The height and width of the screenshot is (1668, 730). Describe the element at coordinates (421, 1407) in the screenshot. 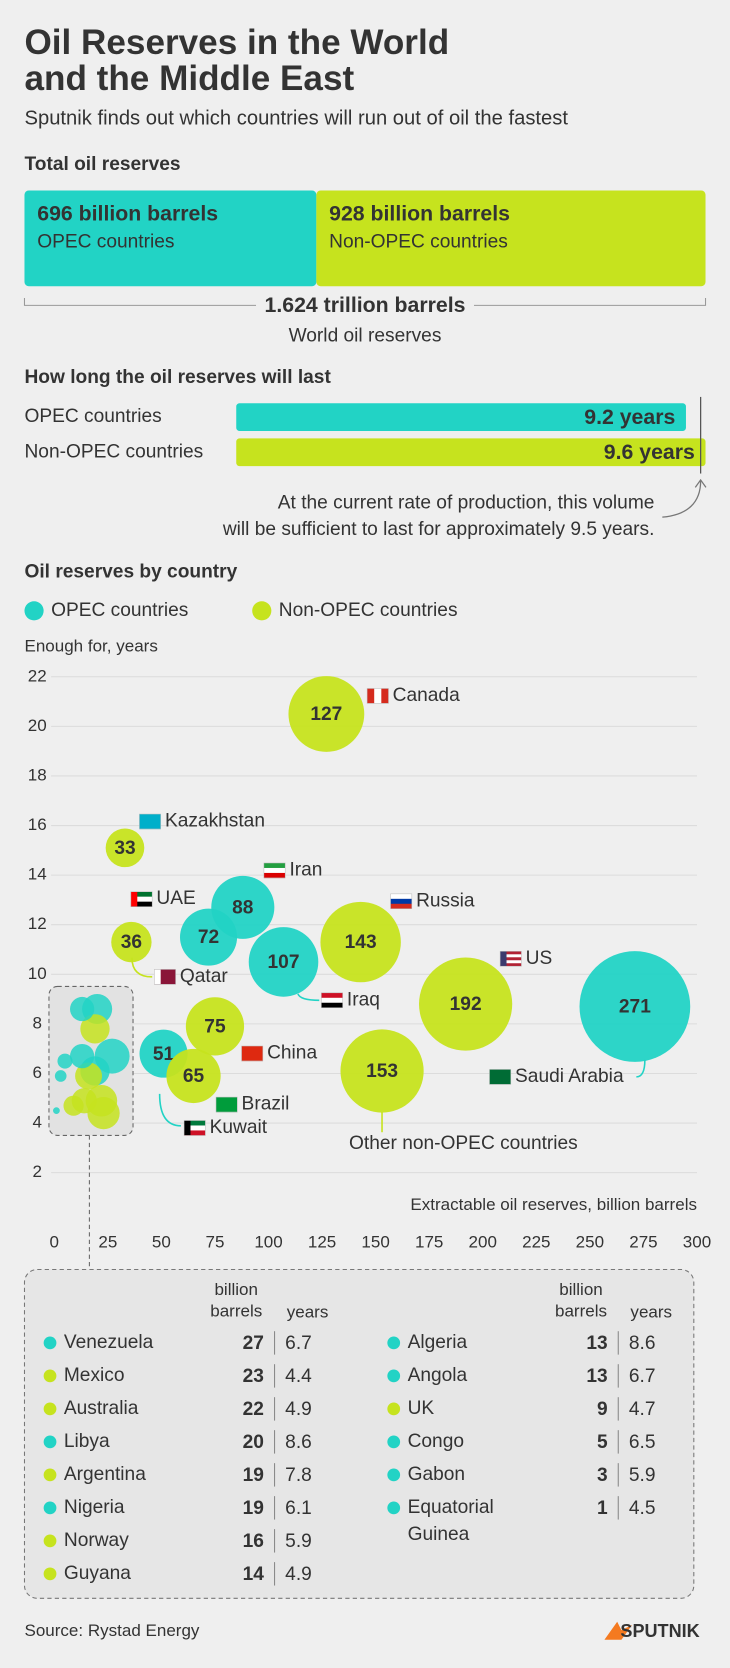

I see `row-name-box: UK` at that location.